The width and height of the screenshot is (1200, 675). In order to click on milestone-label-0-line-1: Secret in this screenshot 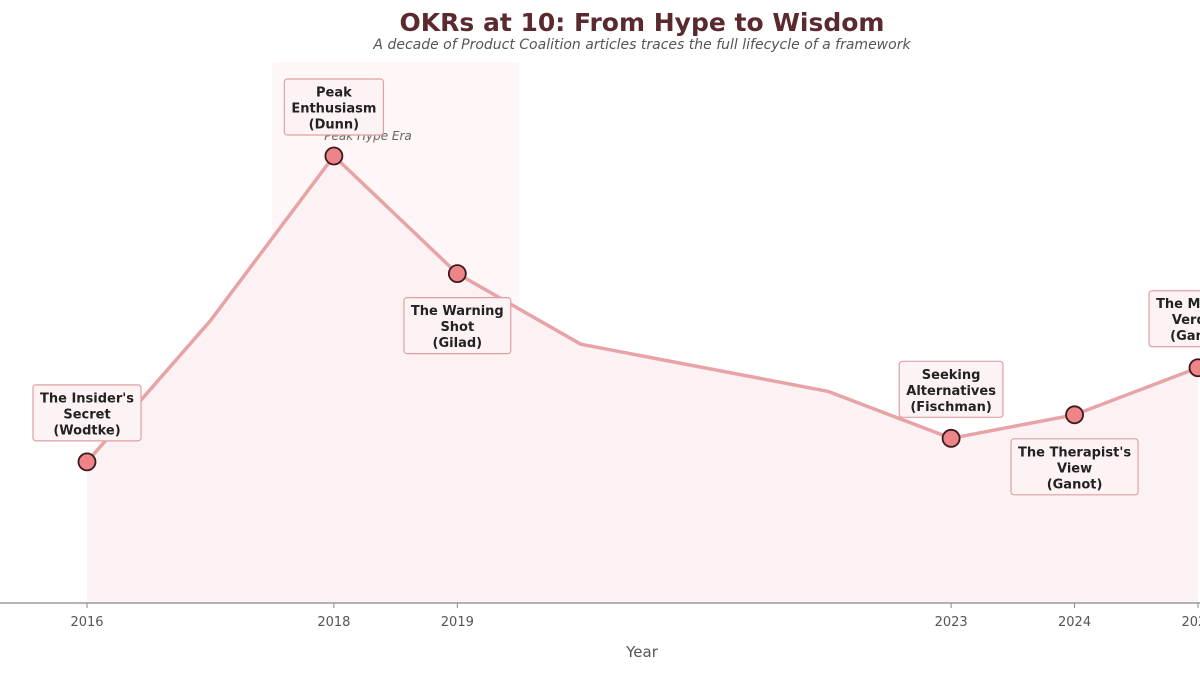, I will do `click(86, 414)`.